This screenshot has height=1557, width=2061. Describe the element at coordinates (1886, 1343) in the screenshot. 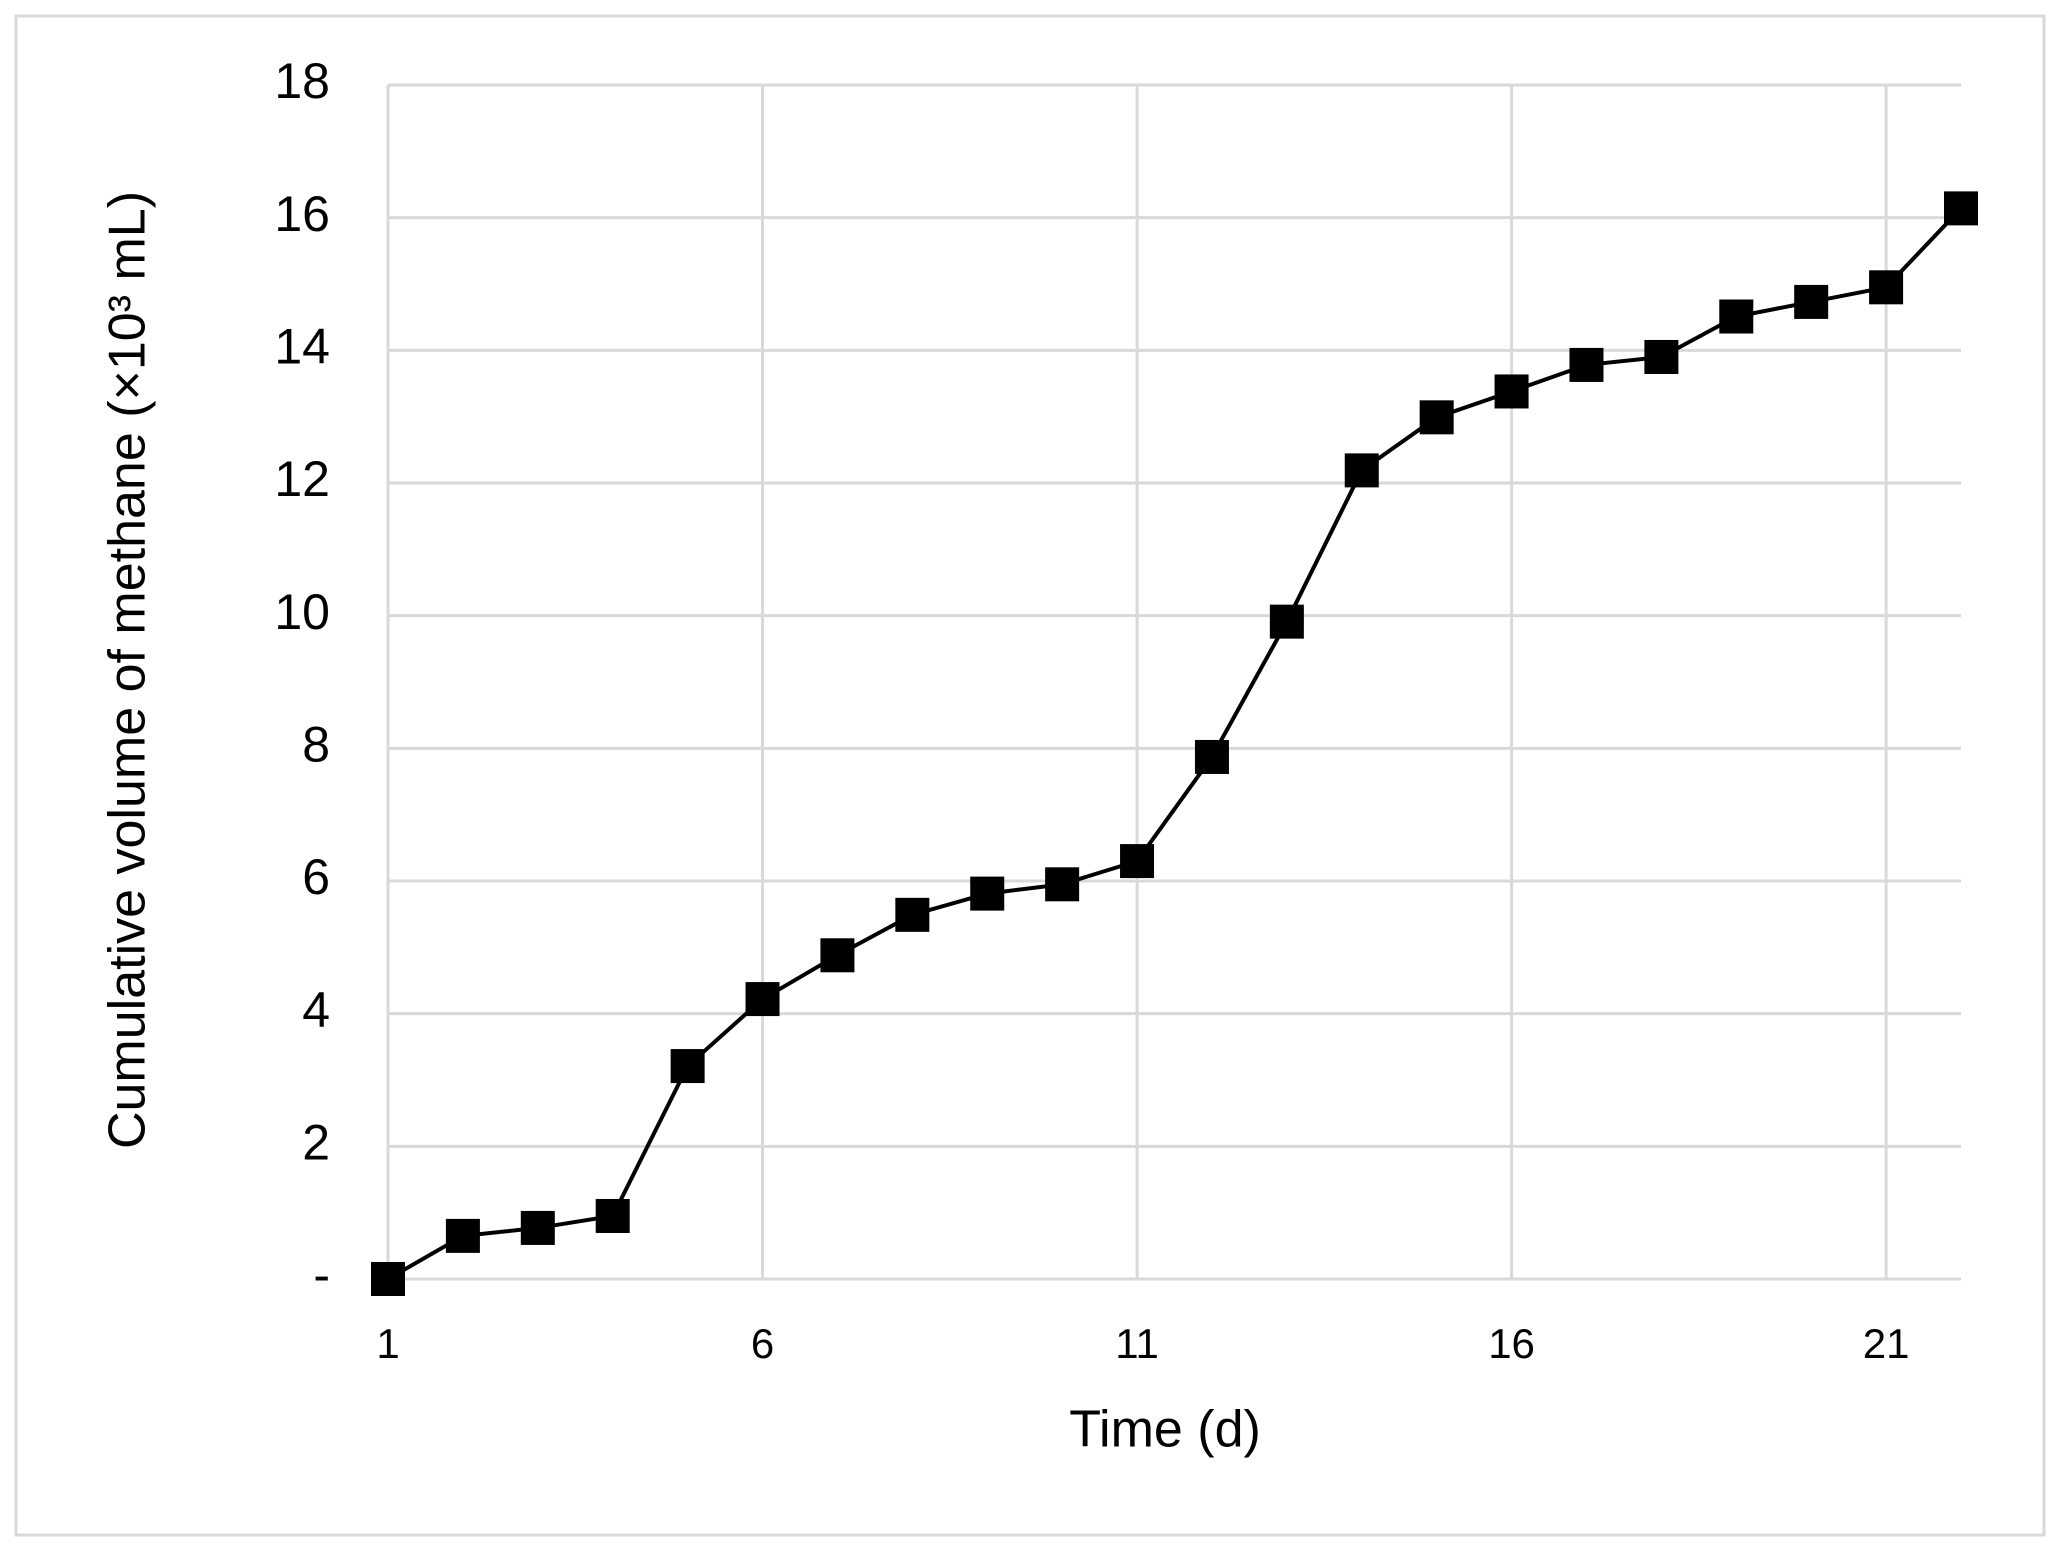

I see `x-tick-label: 21` at that location.